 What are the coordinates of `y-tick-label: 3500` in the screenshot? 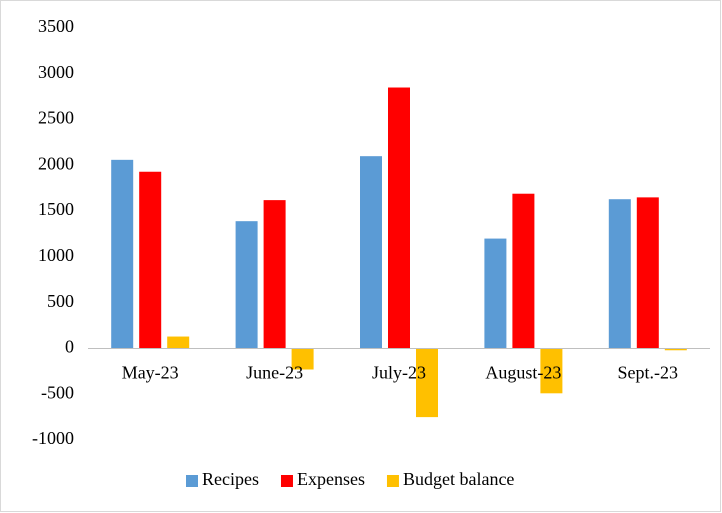 It's located at (56, 26).